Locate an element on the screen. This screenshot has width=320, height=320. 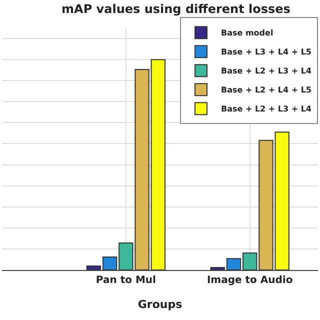
chart-title: mAP values using different losses is located at coordinates (176, 9).